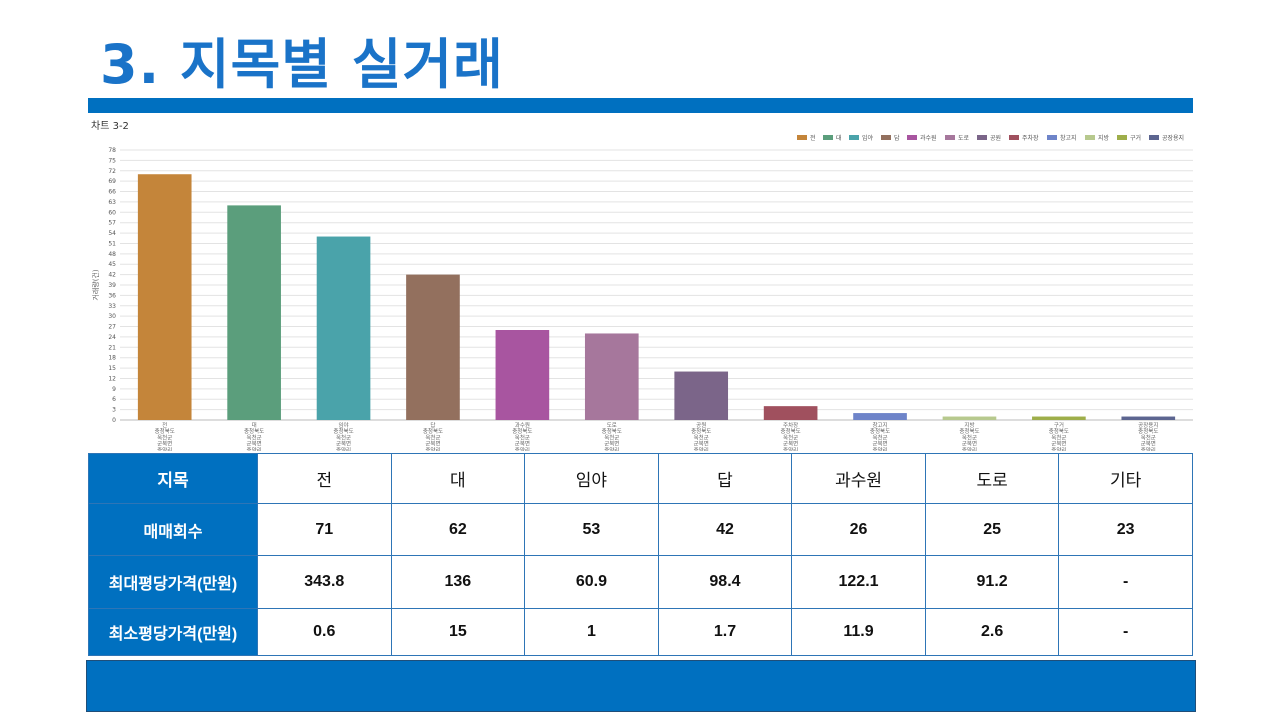 Image resolution: width=1280 pixels, height=720 pixels. What do you see at coordinates (164, 425) in the screenshot?
I see `x-tick-label: 전` at bounding box center [164, 425].